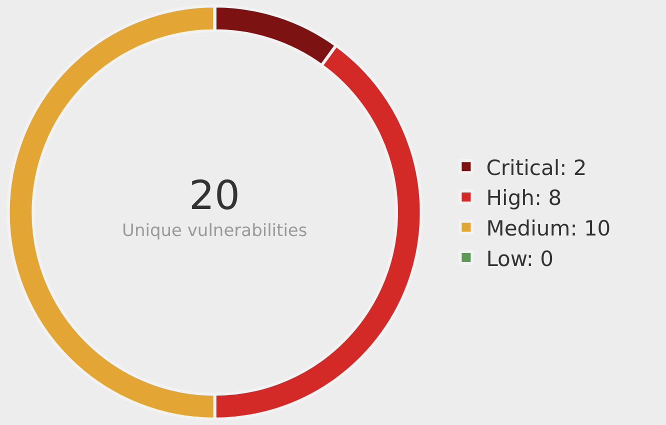  Describe the element at coordinates (548, 228) in the screenshot. I see `legend-label: Medium: 10` at that location.